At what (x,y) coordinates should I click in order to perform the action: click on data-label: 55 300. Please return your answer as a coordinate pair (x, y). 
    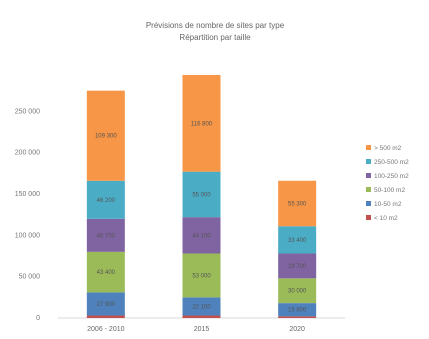
    Looking at the image, I should click on (297, 205).